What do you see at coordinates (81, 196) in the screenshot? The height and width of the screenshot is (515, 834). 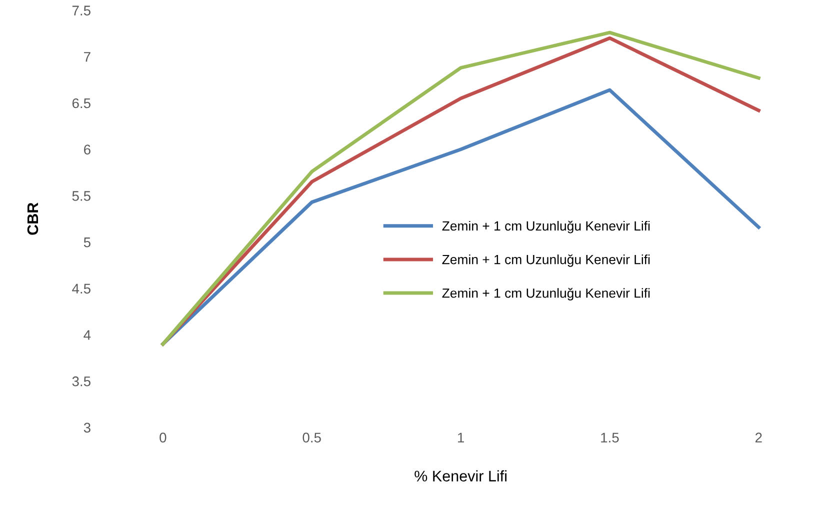 I see `y-tick-label: 5.5` at bounding box center [81, 196].